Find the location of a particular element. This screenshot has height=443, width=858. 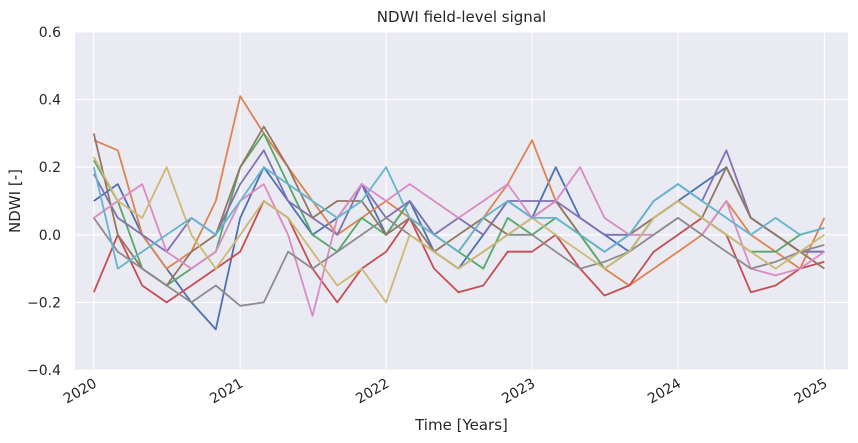

x-axis-label: Time [Years] is located at coordinates (461, 425).